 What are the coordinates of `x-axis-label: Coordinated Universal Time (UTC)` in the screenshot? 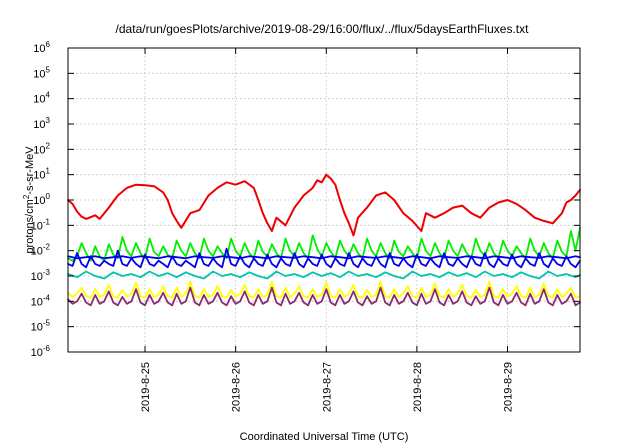 It's located at (324, 437).